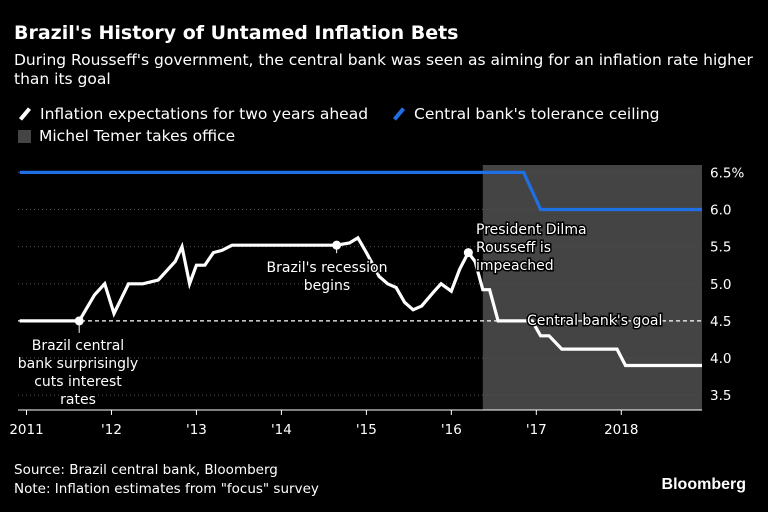 The width and height of the screenshot is (768, 512). I want to click on annotation-recession-line-1: begins, so click(327, 286).